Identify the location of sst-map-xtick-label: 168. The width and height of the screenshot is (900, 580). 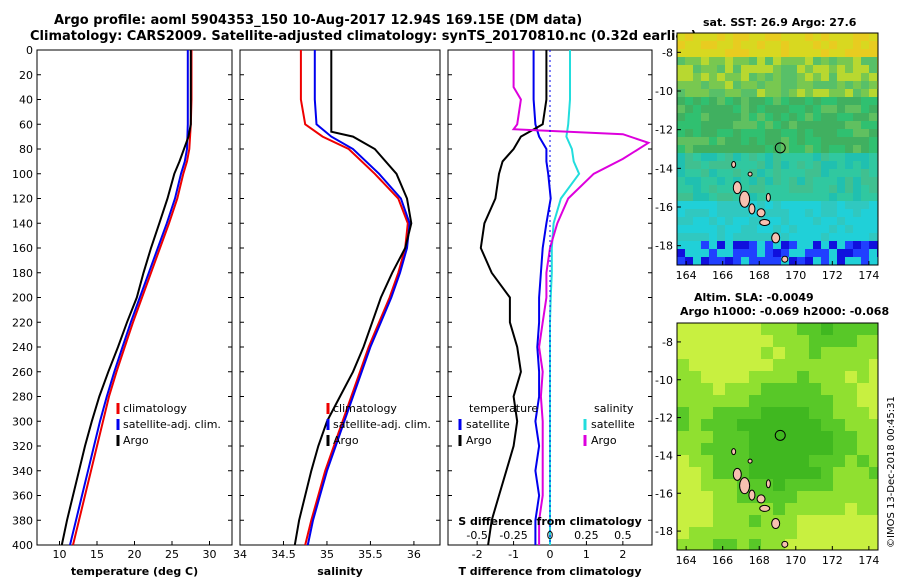
(759, 275).